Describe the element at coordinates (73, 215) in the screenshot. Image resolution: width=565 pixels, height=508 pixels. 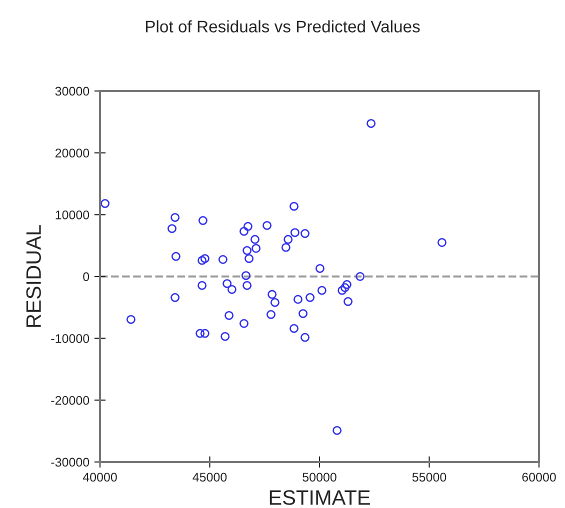
I see `y-tick-label: 10000` at that location.